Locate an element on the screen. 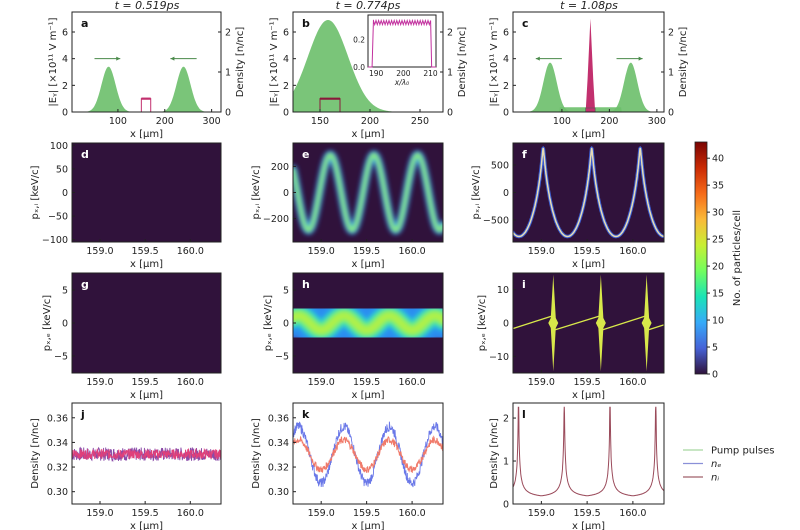 This screenshot has width=800, height=530. colorbar-tick-label: 15 is located at coordinates (718, 294).